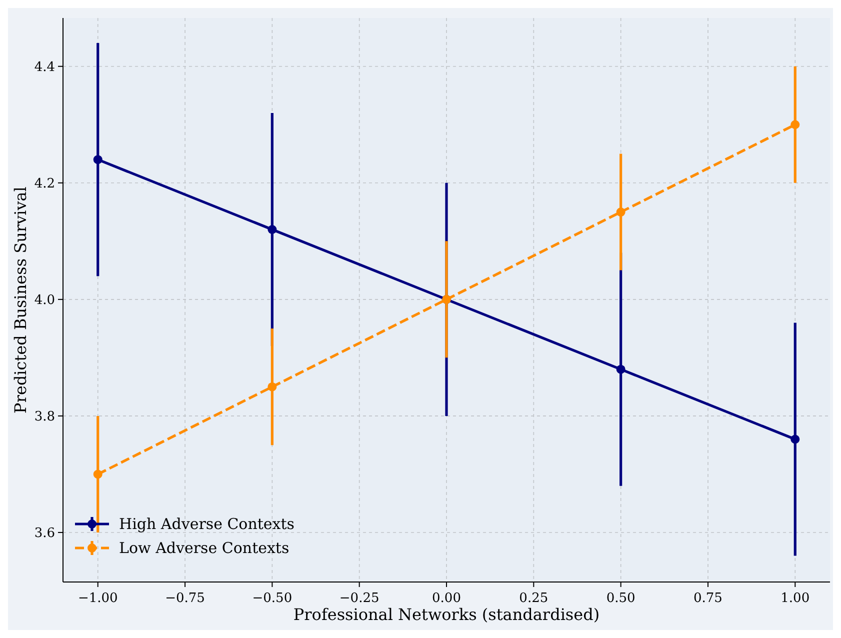 The width and height of the screenshot is (841, 638). What do you see at coordinates (795, 598) in the screenshot?
I see `x-tick-label: 1.00` at bounding box center [795, 598].